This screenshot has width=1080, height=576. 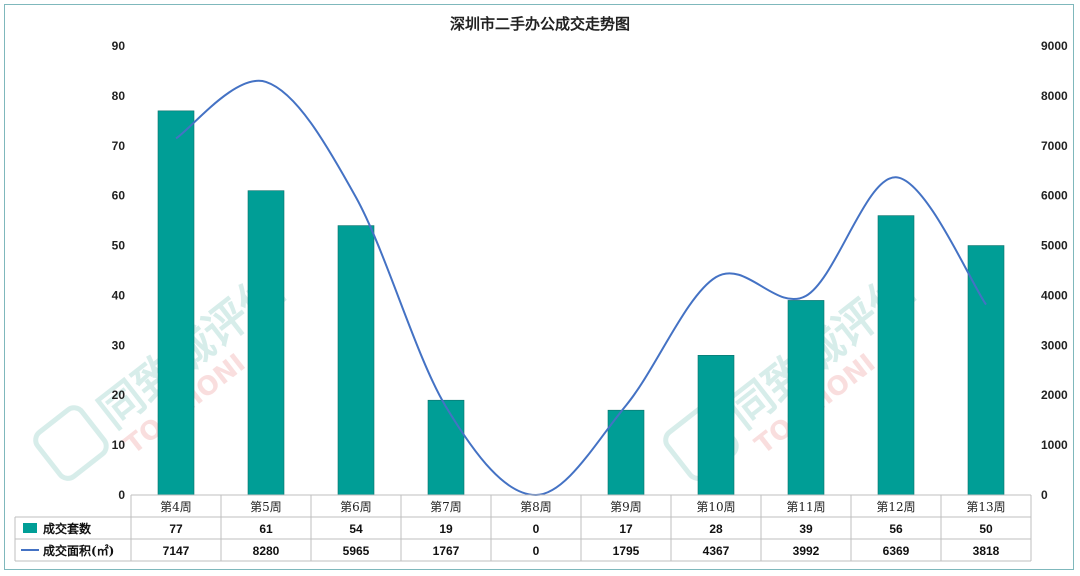 What do you see at coordinates (626, 551) in the screenshot?
I see `table-cell-area: 1795` at bounding box center [626, 551].